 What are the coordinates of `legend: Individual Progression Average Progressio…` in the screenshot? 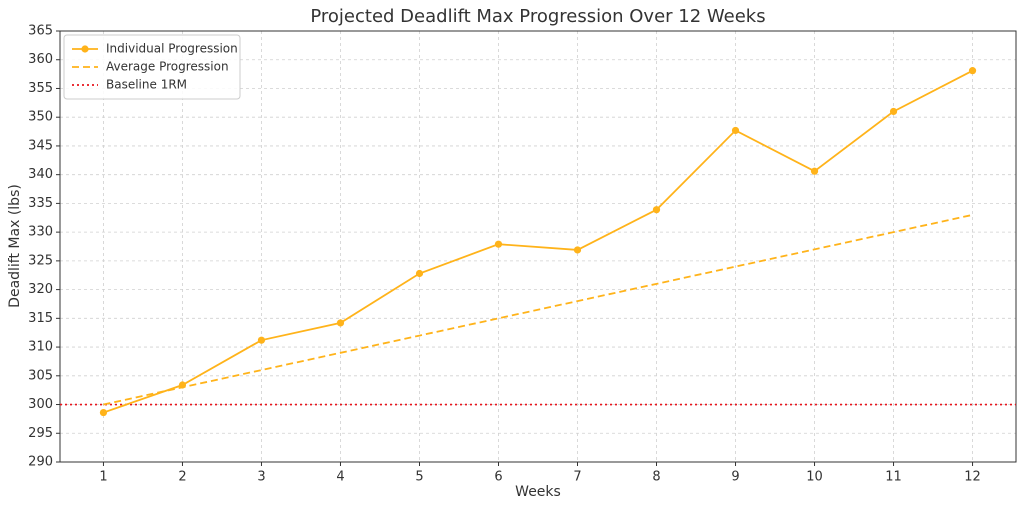 It's located at (152, 67).